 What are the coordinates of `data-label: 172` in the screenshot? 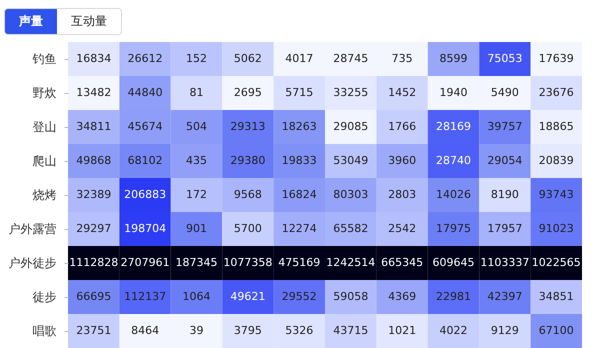 It's located at (196, 194).